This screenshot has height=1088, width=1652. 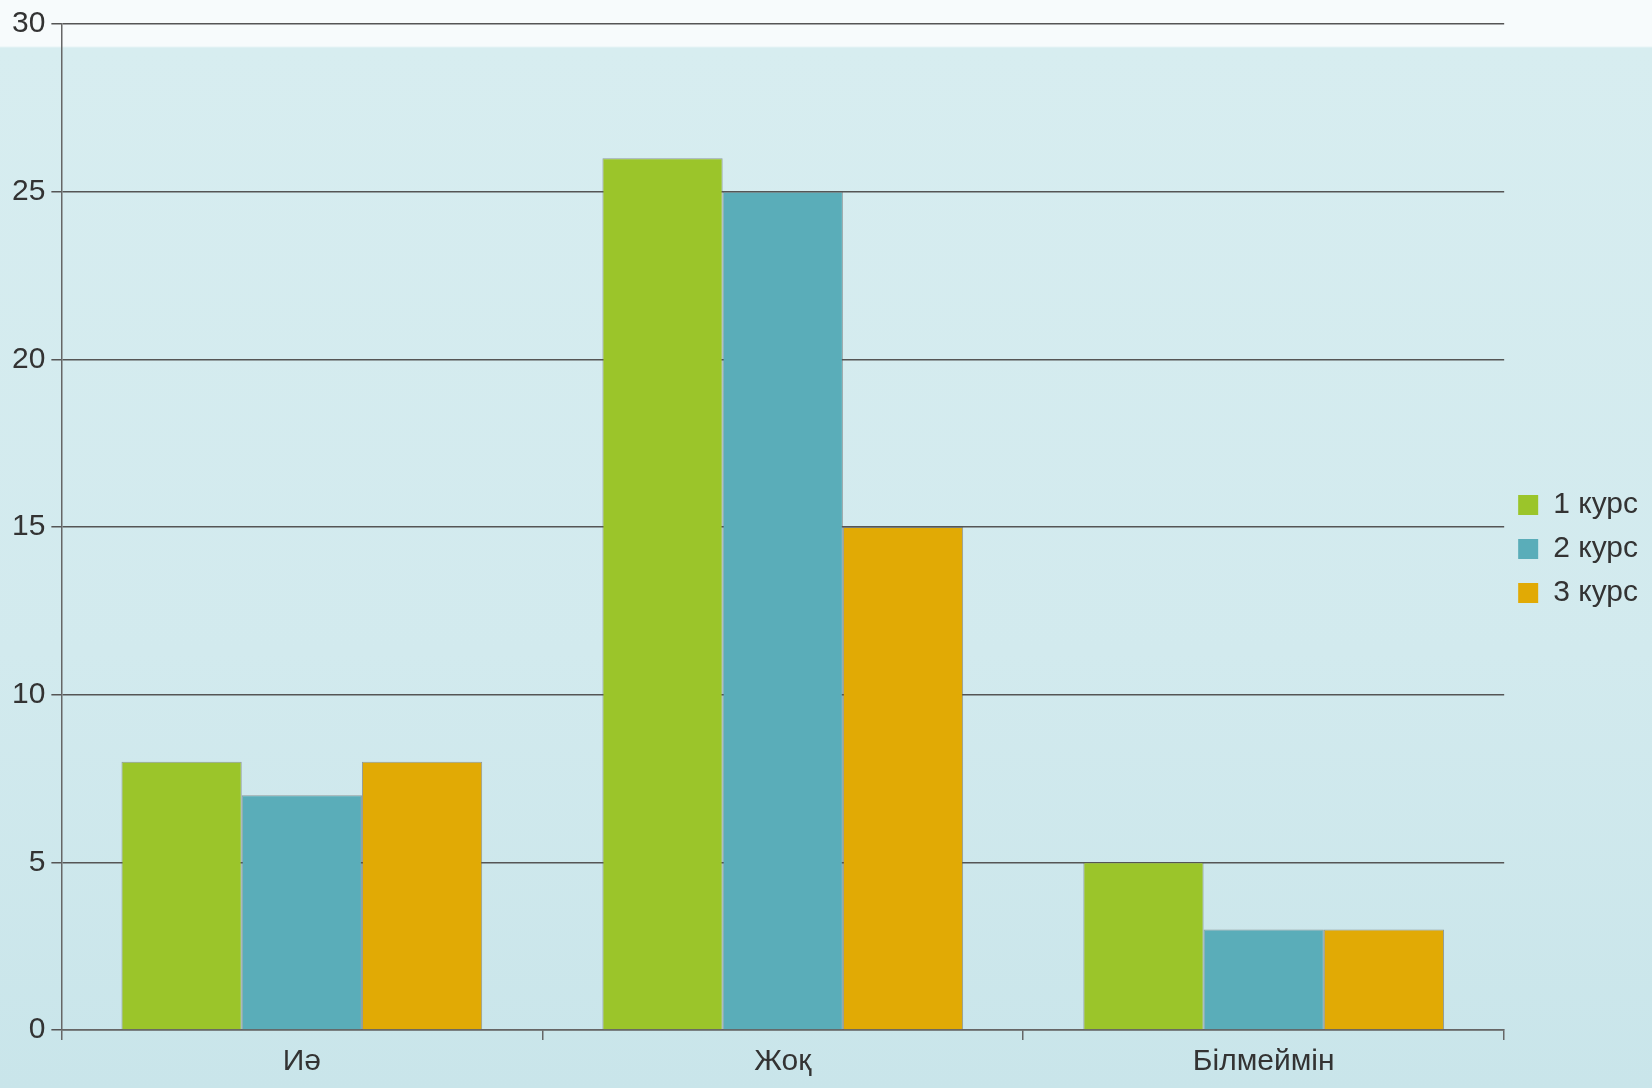 I want to click on legend-label: 1 курс, so click(x=1596, y=503).